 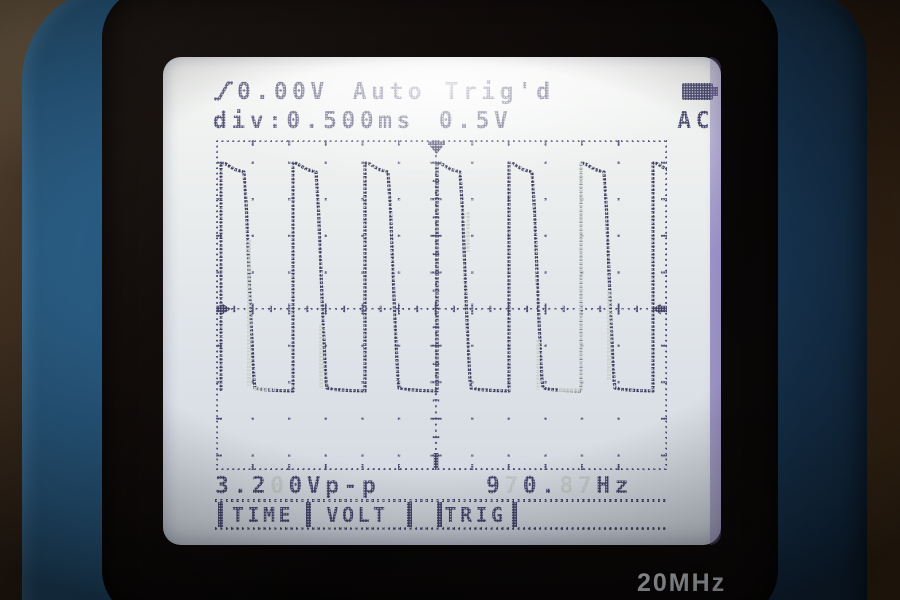 I want to click on timebase-value: div:0.500ms, so click(x=314, y=121).